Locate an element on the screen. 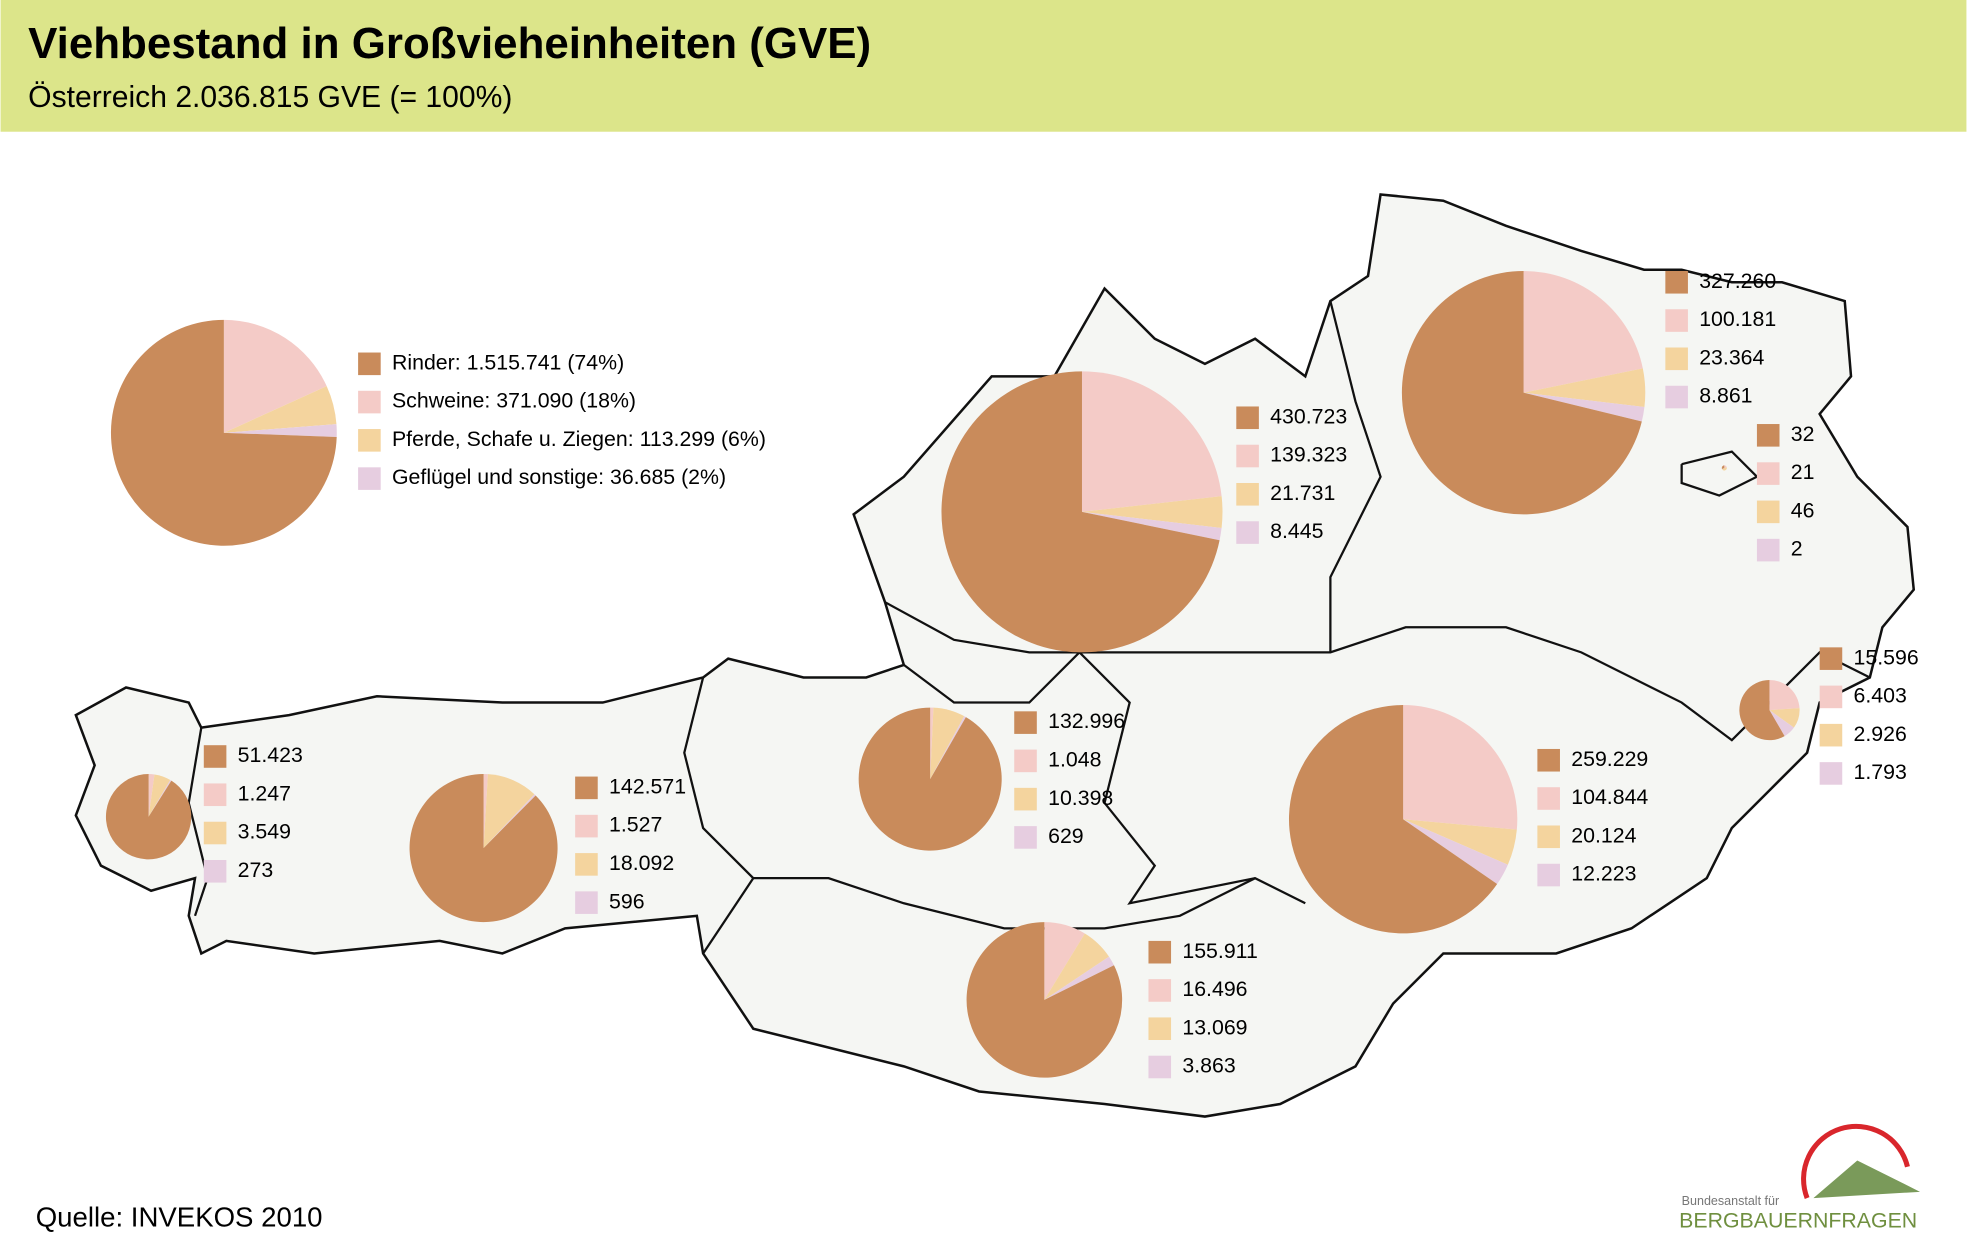  value-label: 3.863 is located at coordinates (1208, 1066).